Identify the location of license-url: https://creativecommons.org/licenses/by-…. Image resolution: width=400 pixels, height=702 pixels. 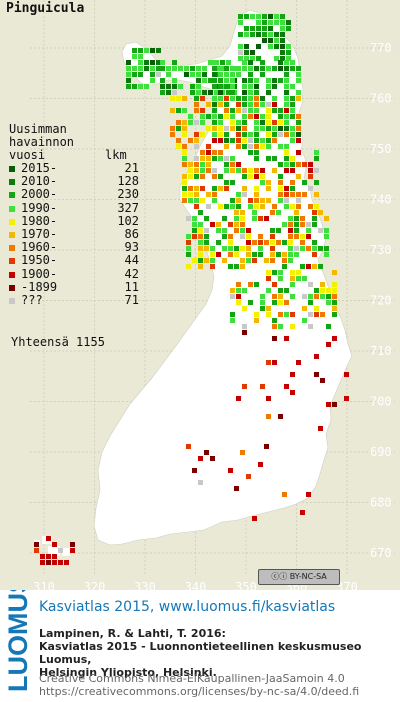
(199, 691).